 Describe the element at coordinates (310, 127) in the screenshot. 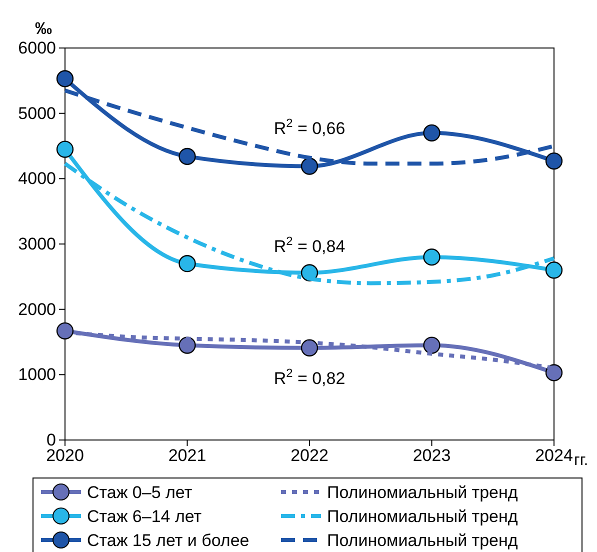

I see `annotation: R$^{2}$ = 0,66` at that location.